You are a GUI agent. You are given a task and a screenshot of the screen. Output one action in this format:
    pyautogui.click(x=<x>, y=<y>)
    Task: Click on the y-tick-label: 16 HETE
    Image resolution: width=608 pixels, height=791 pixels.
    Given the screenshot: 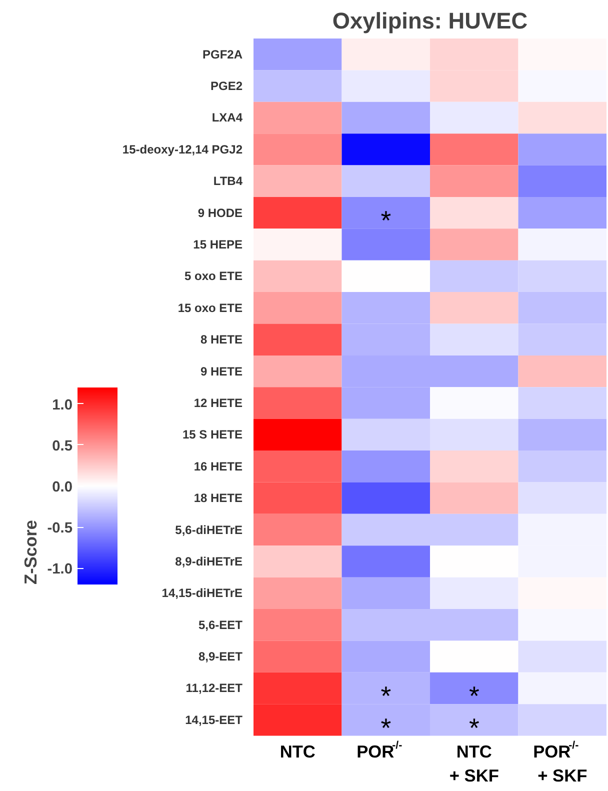 What is the action you would take?
    pyautogui.click(x=218, y=466)
    